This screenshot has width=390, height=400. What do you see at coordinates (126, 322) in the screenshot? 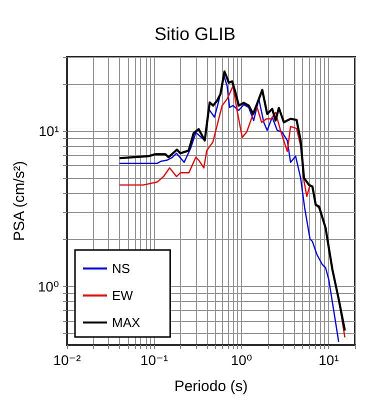
I see `legend-label: MAX` at bounding box center [126, 322].